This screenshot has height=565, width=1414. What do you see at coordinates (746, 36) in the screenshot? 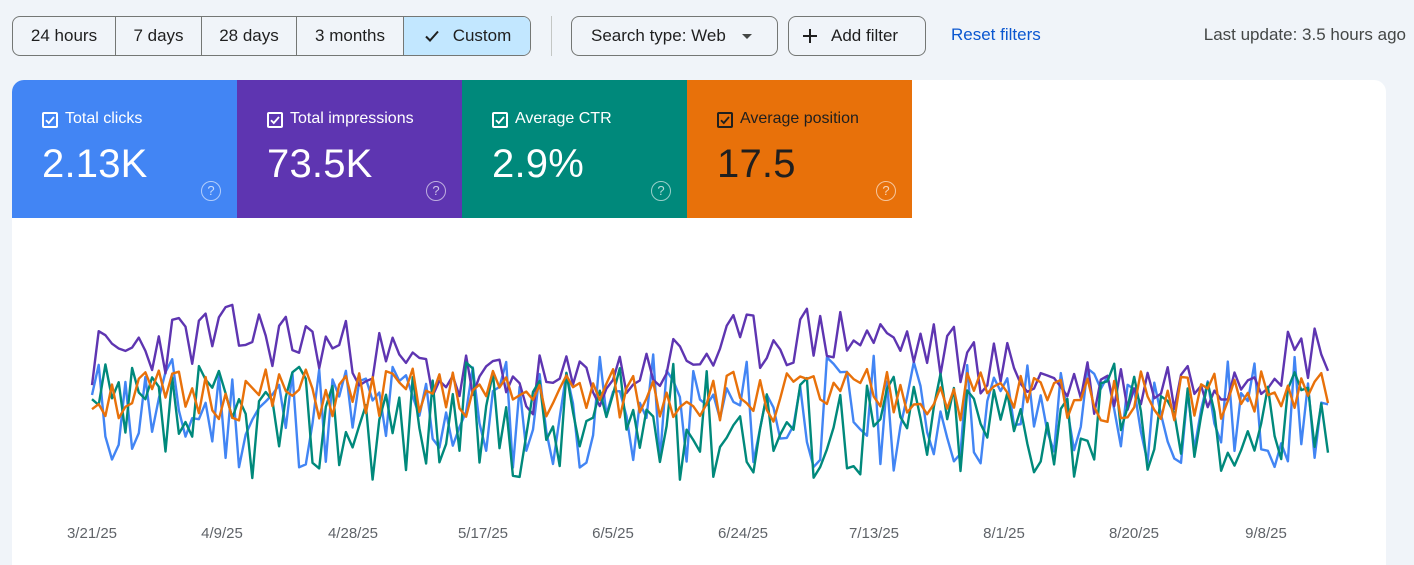
I see `dropdown-arrow-icon` at bounding box center [746, 36].